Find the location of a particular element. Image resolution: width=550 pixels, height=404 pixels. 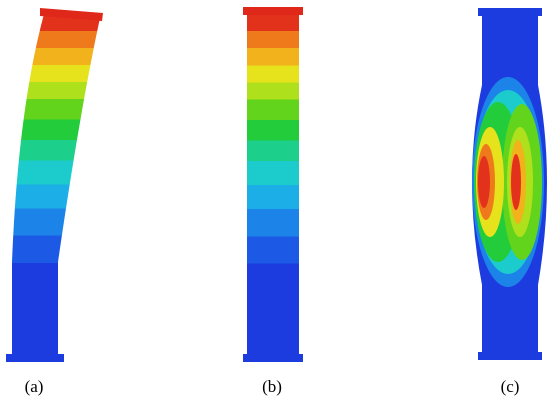

panel-label: (a) is located at coordinates (34, 386).